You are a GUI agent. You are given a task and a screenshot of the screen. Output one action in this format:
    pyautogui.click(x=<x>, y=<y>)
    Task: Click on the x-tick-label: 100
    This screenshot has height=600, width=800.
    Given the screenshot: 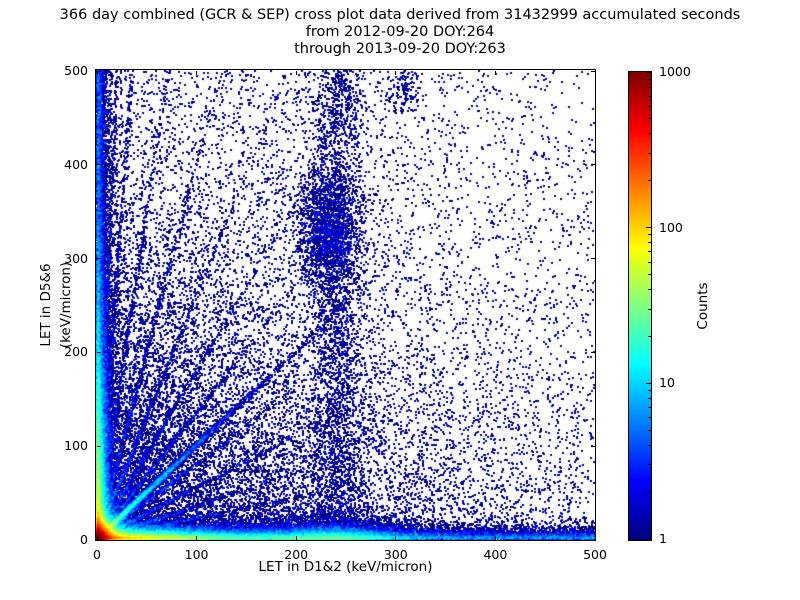 What is the action you would take?
    pyautogui.click(x=196, y=554)
    